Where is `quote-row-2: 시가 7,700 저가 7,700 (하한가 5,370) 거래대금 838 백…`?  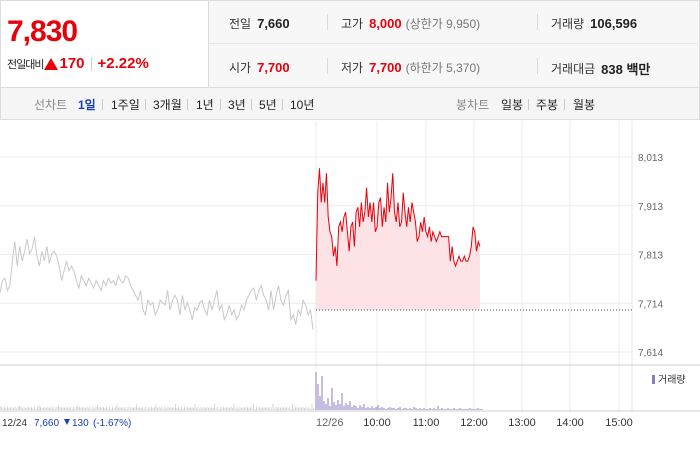
quote-row-2: 시가 7,700 저가 7,700 (하한가 5,370) 거래대금 838 백… is located at coordinates (454, 66).